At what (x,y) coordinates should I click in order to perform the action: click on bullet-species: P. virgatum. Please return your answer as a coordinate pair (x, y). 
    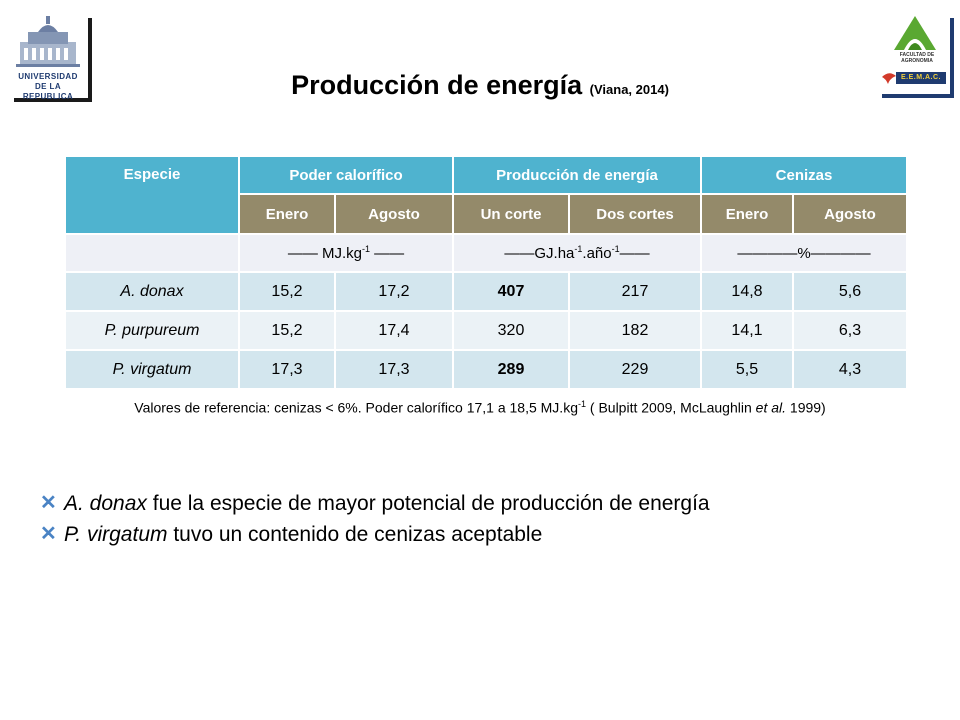
    Looking at the image, I should click on (116, 534).